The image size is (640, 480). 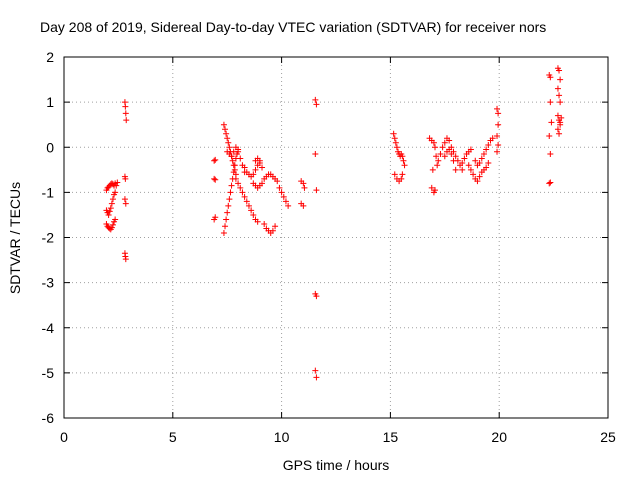 I want to click on y-tick-label: 2, so click(x=50, y=57).